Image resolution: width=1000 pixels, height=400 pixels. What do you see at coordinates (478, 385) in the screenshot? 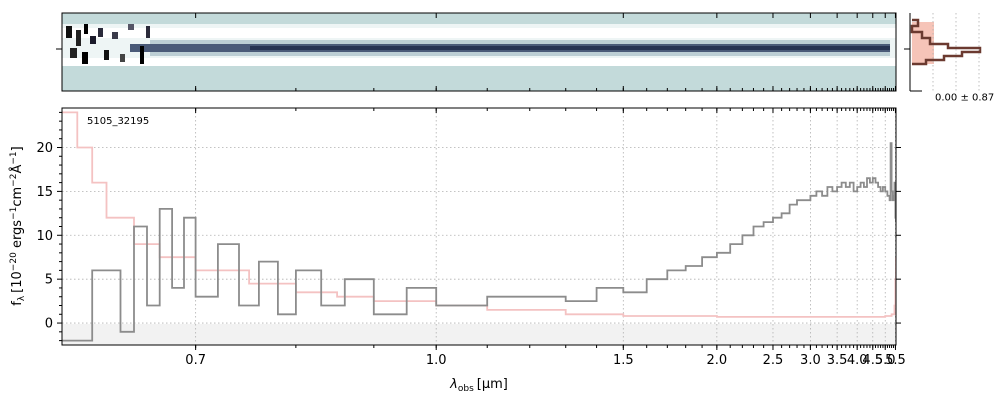
I see `x-axis-label: λobs [μm]` at bounding box center [478, 385].